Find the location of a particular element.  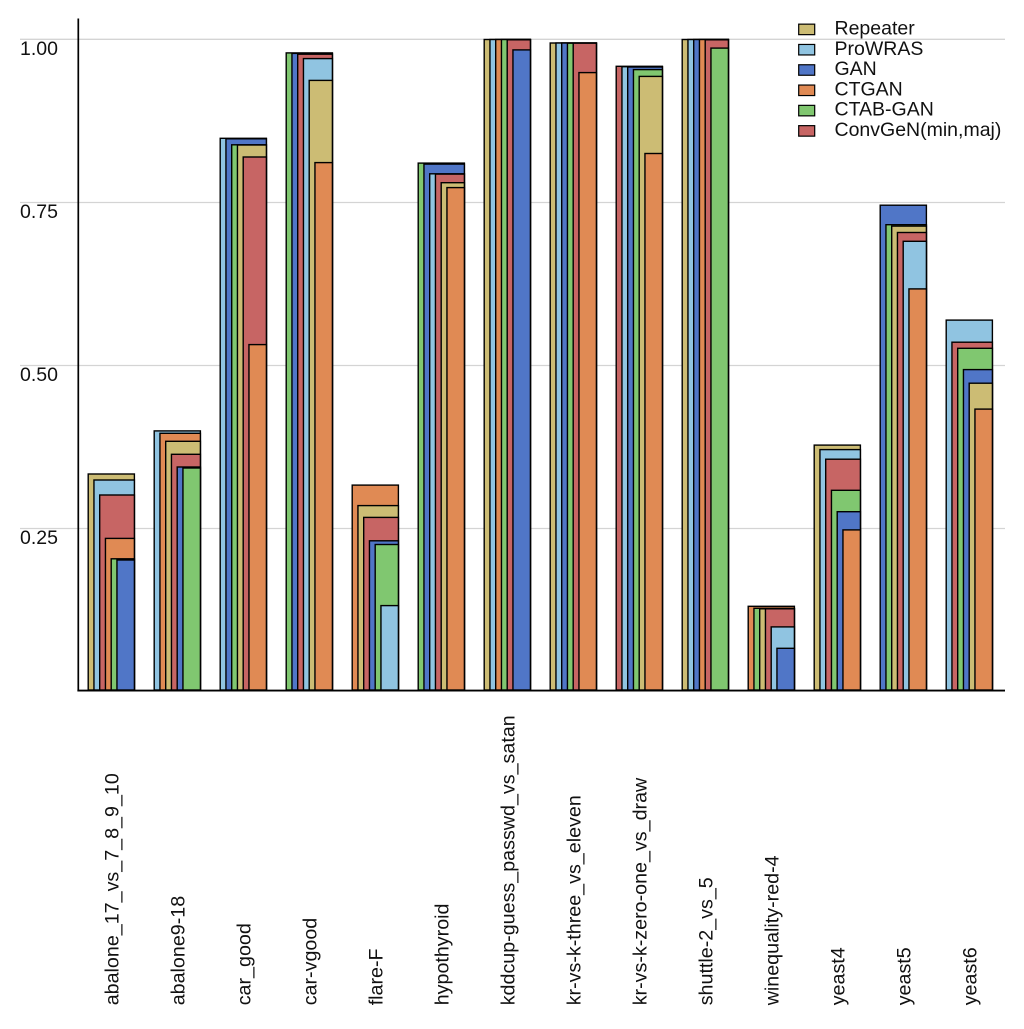

svg-text: yeast4 is located at coordinates (838, 976).